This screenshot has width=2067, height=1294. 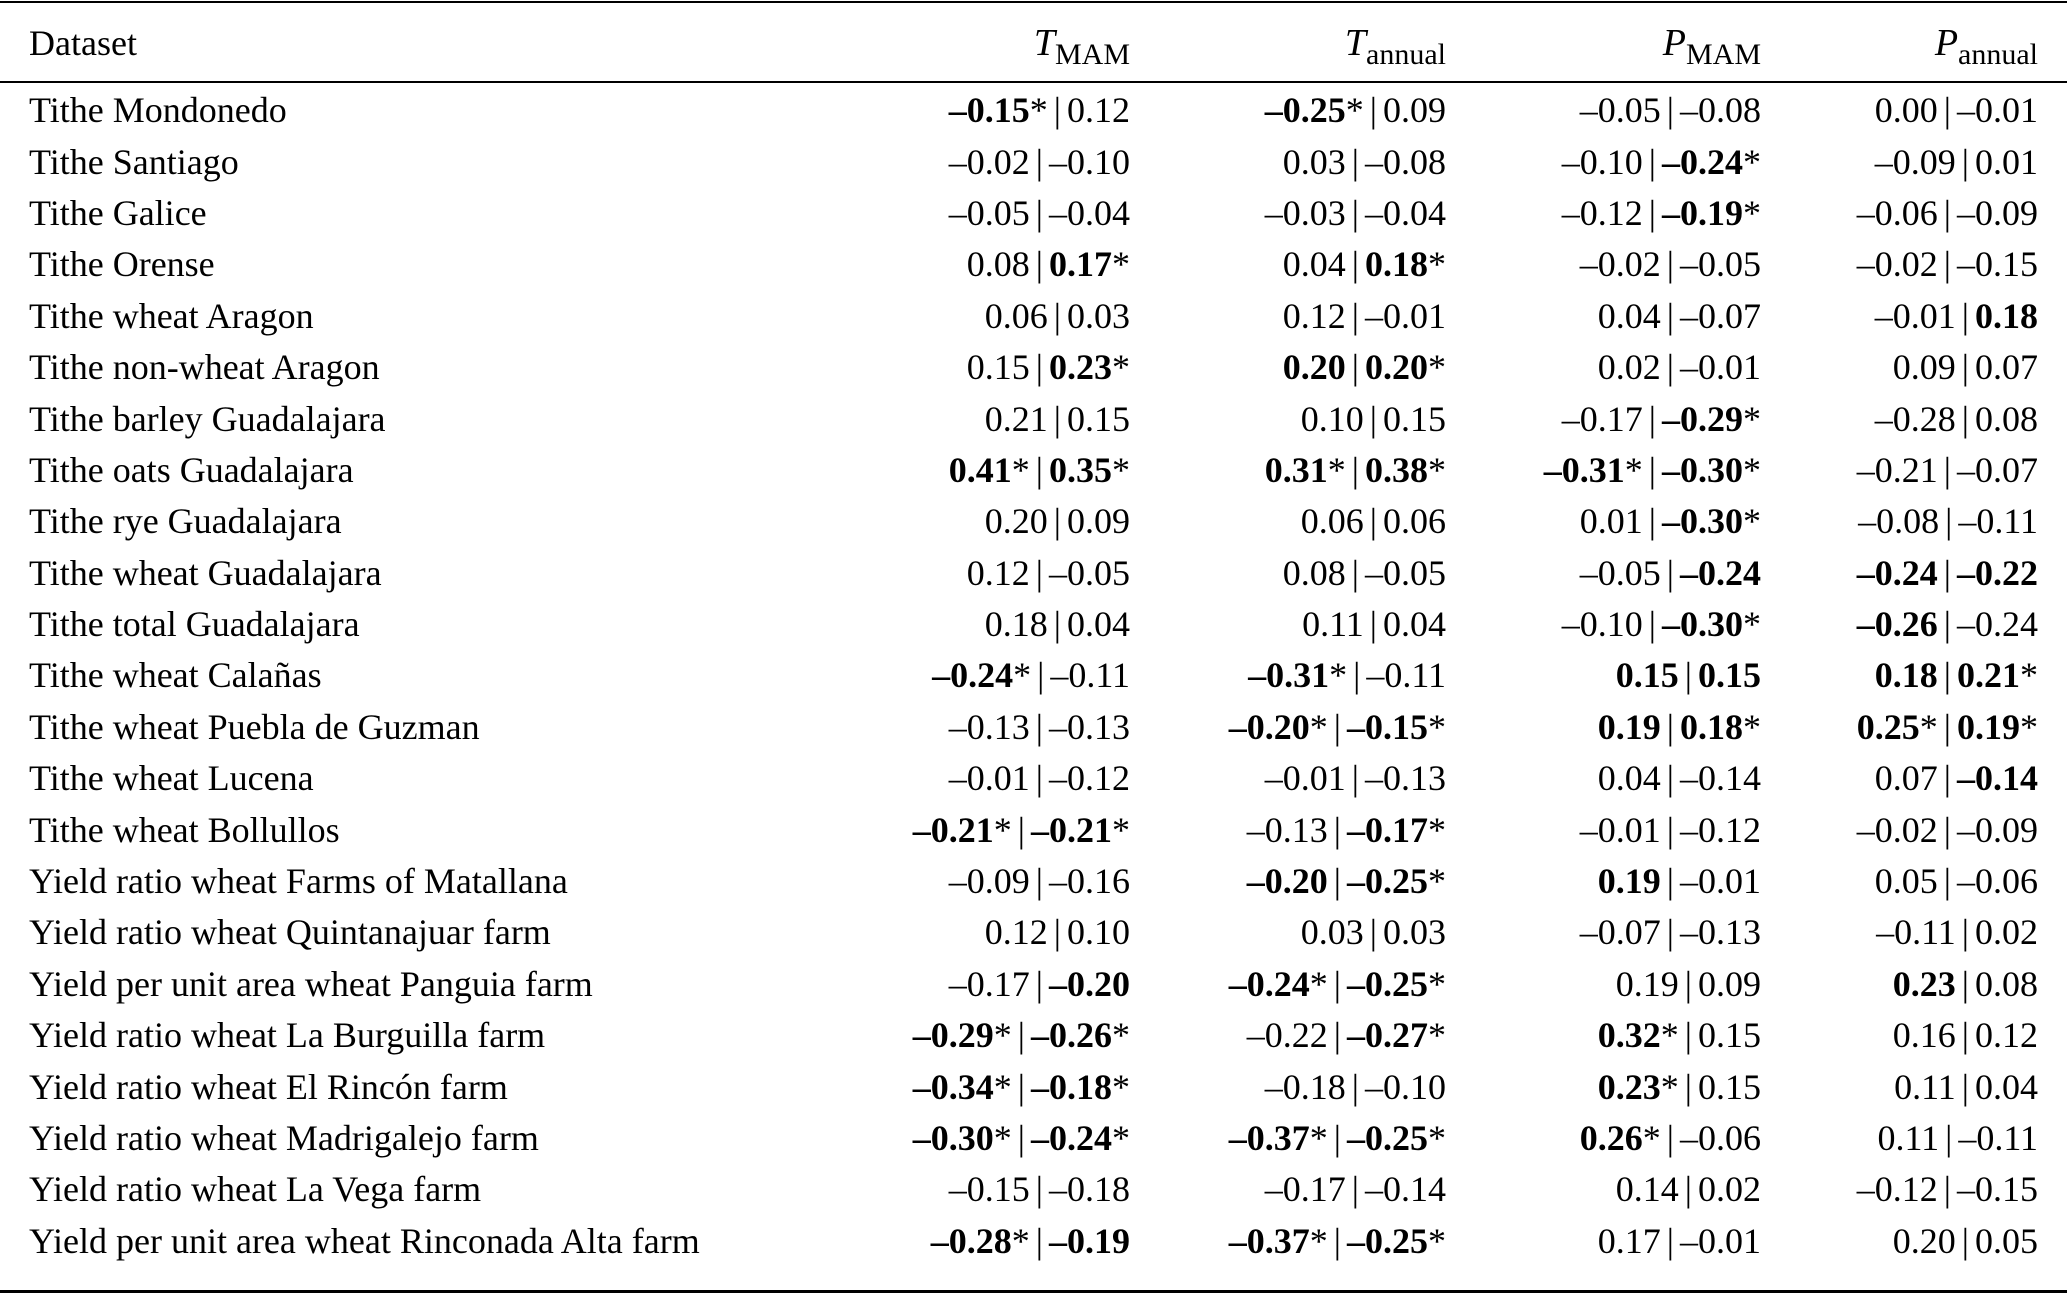 What do you see at coordinates (965, 418) in the screenshot?
I see `correlation-cell: 0.21 | 0.15` at bounding box center [965, 418].